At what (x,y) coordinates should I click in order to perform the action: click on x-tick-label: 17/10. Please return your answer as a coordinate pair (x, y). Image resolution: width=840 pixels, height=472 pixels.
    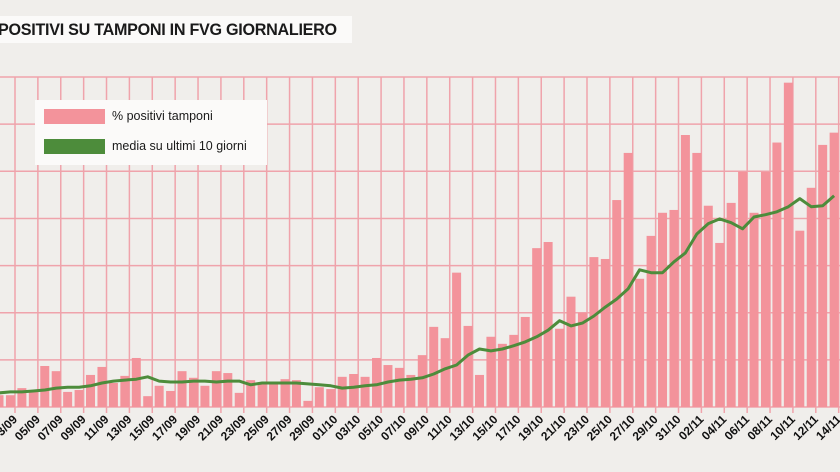
    Looking at the image, I should click on (507, 427).